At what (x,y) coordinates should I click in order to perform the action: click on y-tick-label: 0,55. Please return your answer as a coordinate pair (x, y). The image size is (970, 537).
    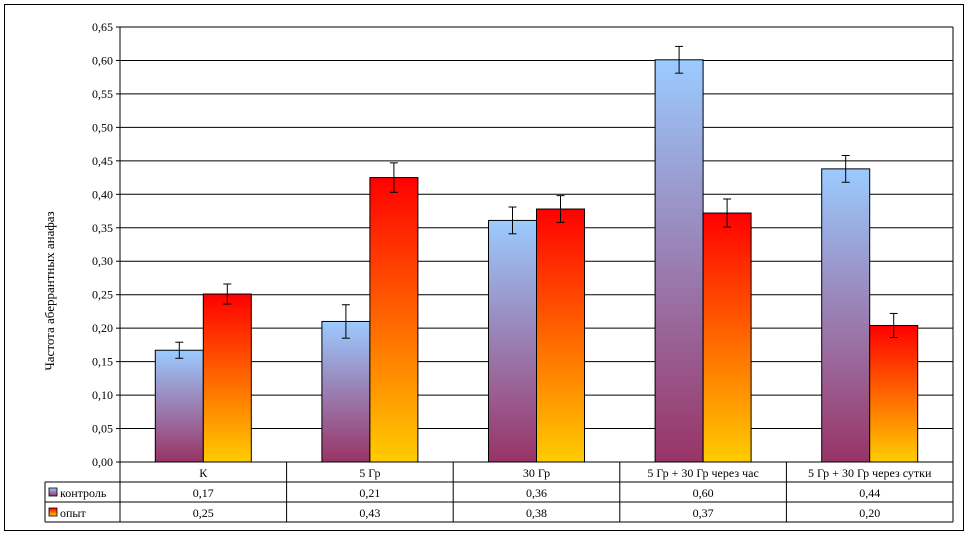
    Looking at the image, I should click on (102, 94).